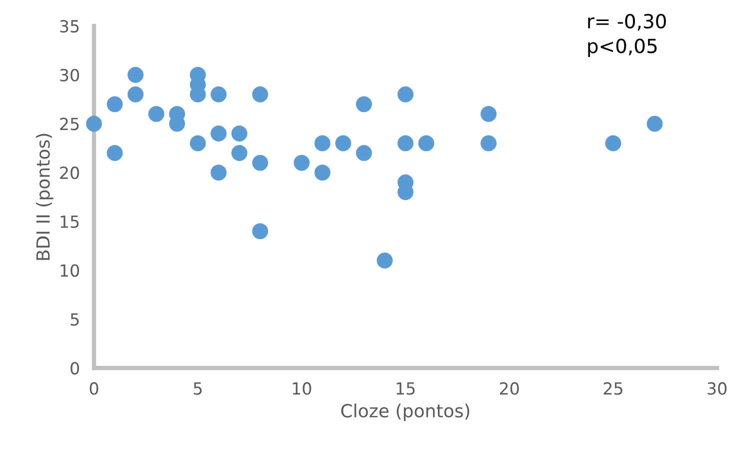  I want to click on x-tick-label: 25, so click(613, 388).